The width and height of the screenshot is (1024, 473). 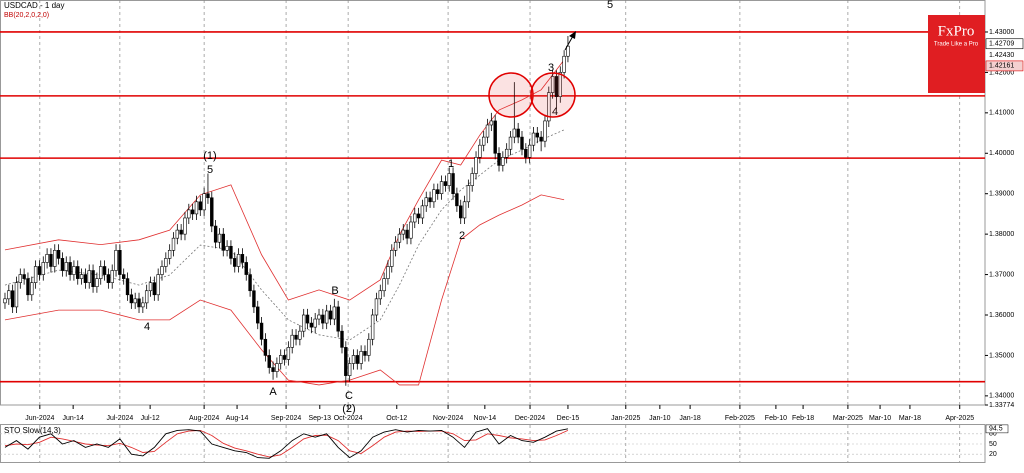 What do you see at coordinates (319, 418) in the screenshot?
I see `x-tick-label: Sep-13` at bounding box center [319, 418].